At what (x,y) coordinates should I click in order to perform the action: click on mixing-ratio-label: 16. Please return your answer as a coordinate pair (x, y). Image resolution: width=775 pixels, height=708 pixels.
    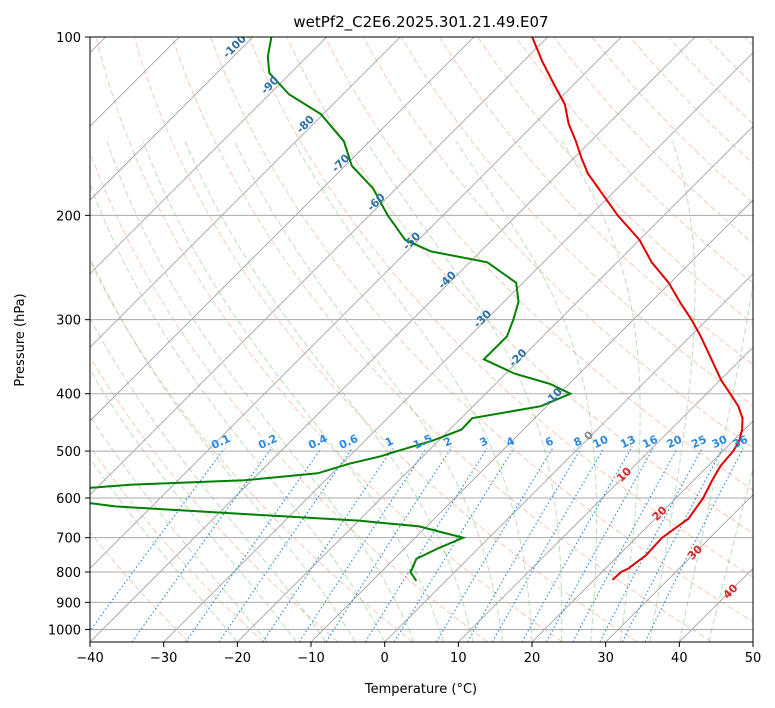
    Looking at the image, I should click on (650, 442).